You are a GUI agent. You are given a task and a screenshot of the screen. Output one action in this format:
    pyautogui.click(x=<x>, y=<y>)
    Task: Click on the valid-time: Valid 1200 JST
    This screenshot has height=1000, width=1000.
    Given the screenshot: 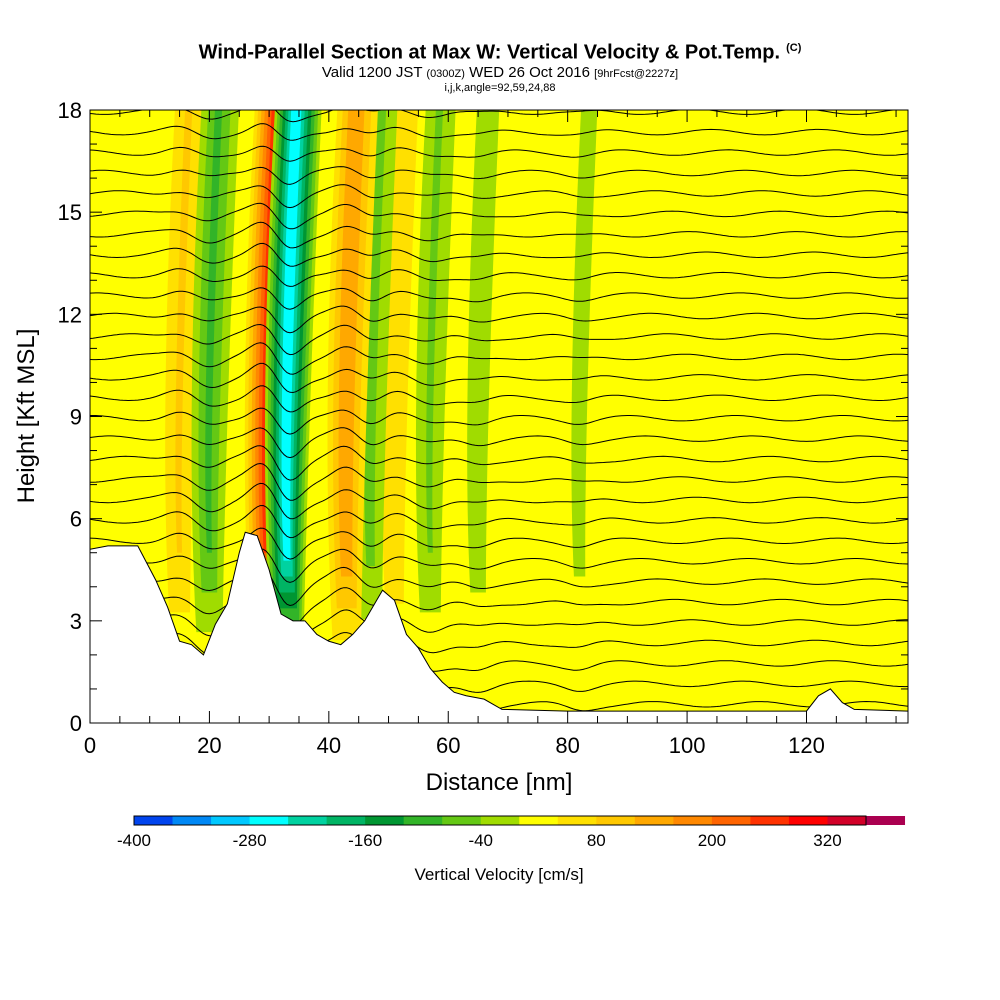 What is the action you would take?
    pyautogui.click(x=372, y=72)
    